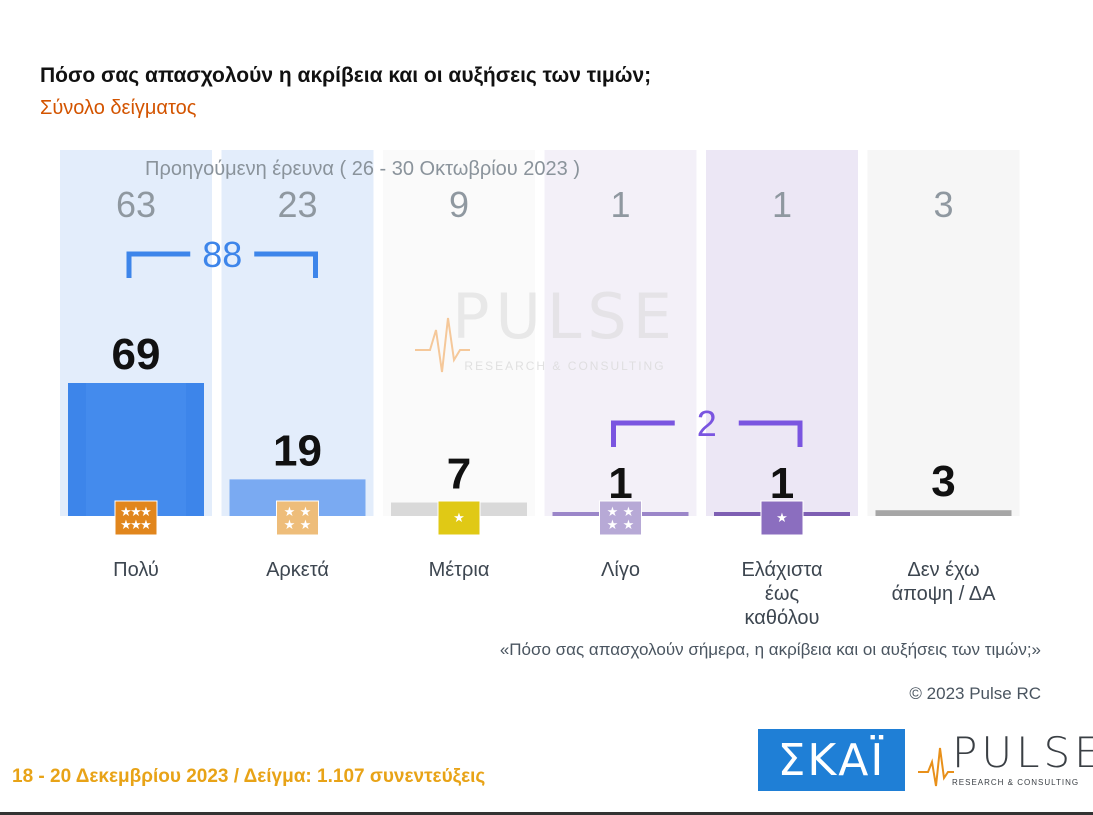 The image size is (1093, 815). Describe the element at coordinates (564, 366) in the screenshot. I see `watermark-tagline: RESEARCH & CONSULTING` at that location.